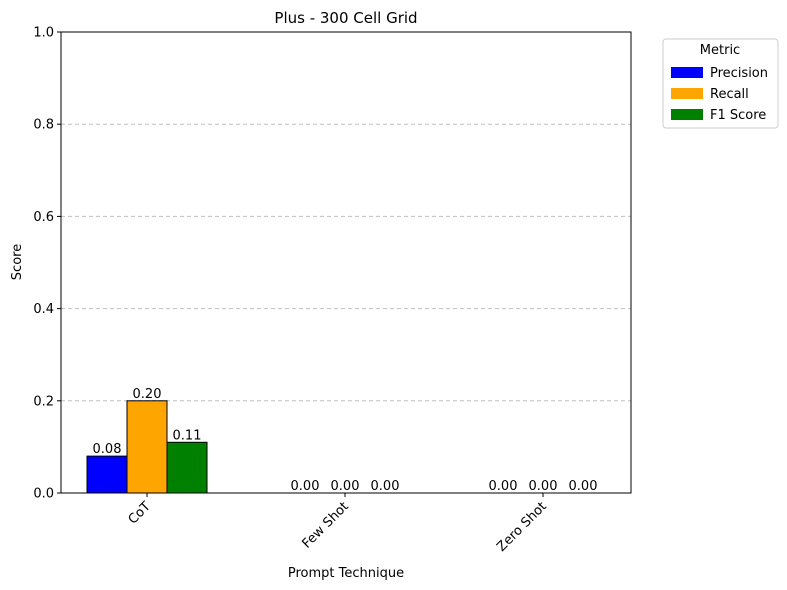  I want to click on y-axis-title: Score, so click(17, 262).